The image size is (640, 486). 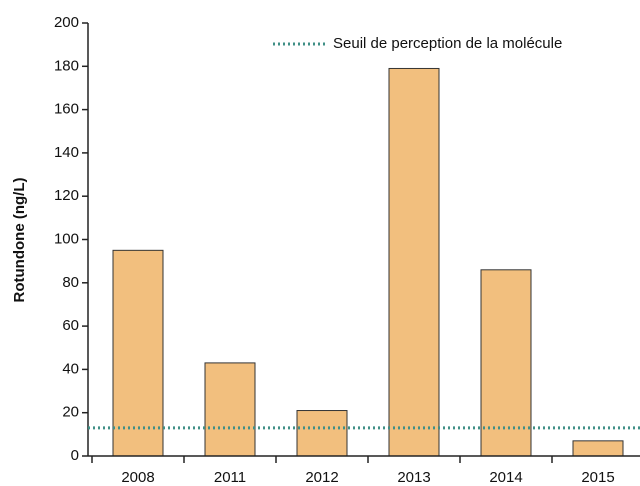 What do you see at coordinates (447, 43) in the screenshot?
I see `legend-label: Seuil de perception de la molécule` at bounding box center [447, 43].